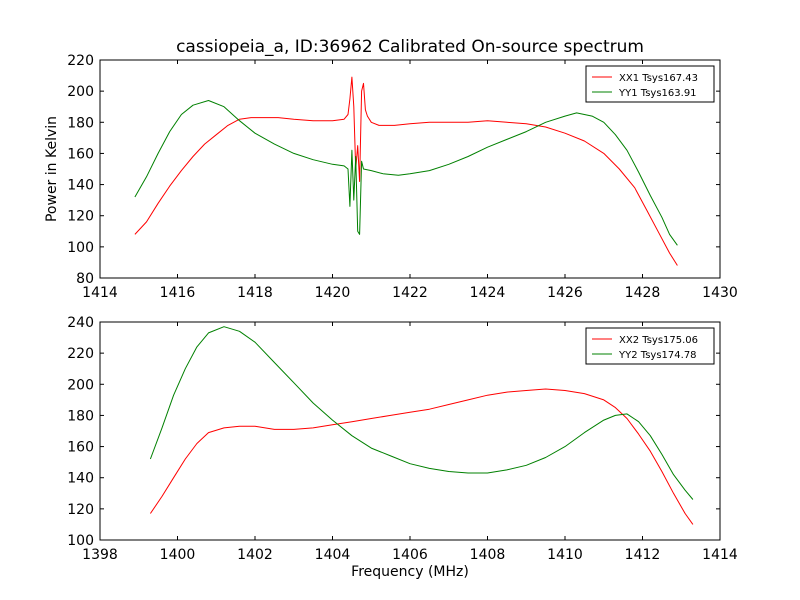 The height and width of the screenshot is (600, 800). I want to click on legend: XX1 Tsys167.43 YY1 Tsys163.91, so click(650, 84).